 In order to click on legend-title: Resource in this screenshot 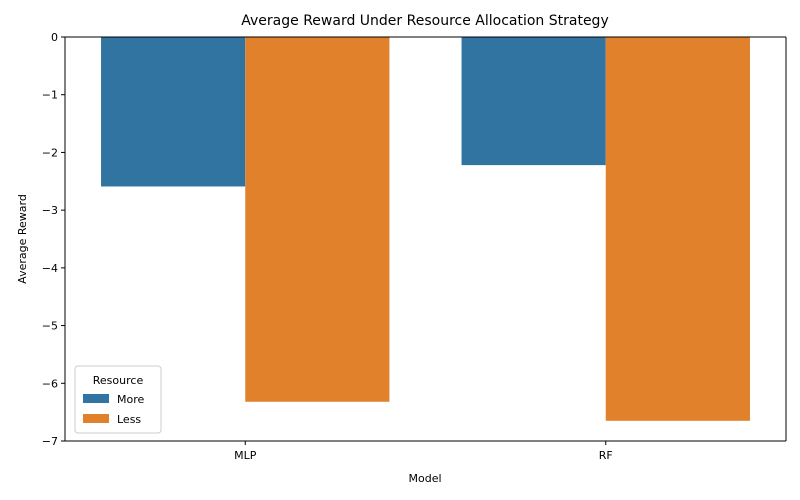, I will do `click(118, 380)`.